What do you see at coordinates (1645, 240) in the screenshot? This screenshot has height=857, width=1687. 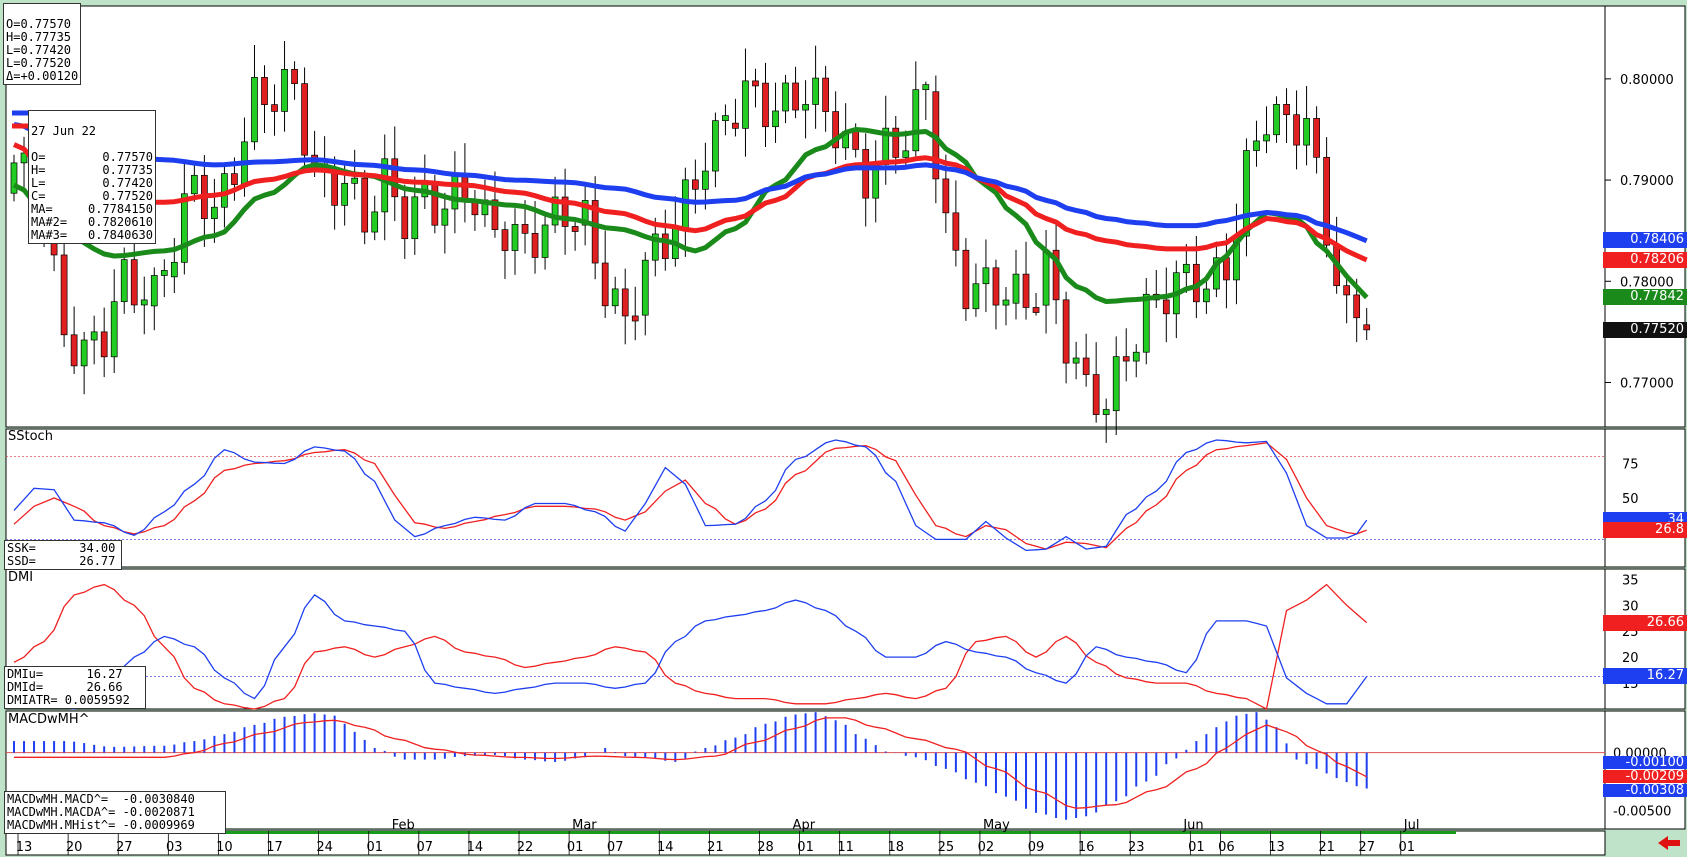 I see `price-value-tag: 0.78406` at bounding box center [1645, 240].